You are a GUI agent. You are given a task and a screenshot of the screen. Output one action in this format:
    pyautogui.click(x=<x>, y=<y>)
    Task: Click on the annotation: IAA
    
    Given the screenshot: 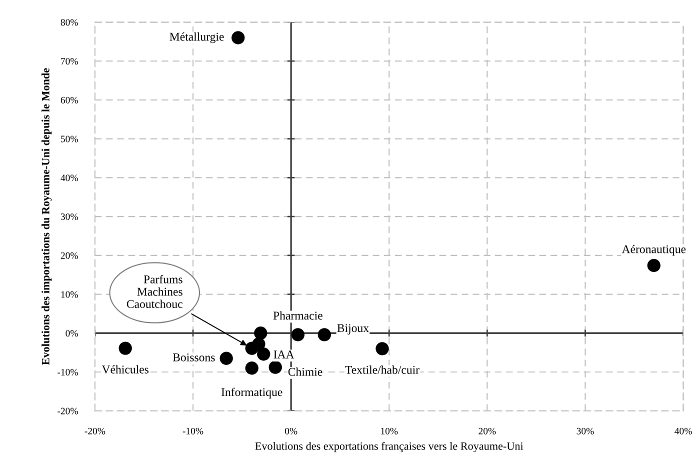 What is the action you would take?
    pyautogui.click(x=284, y=354)
    